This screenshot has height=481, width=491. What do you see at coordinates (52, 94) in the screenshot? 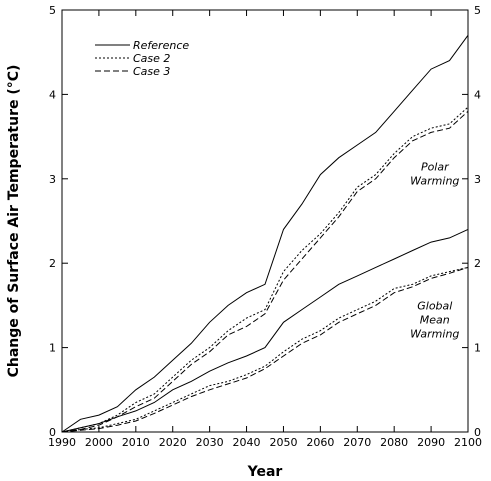
I see `y-tick-label: 4` at bounding box center [52, 94].